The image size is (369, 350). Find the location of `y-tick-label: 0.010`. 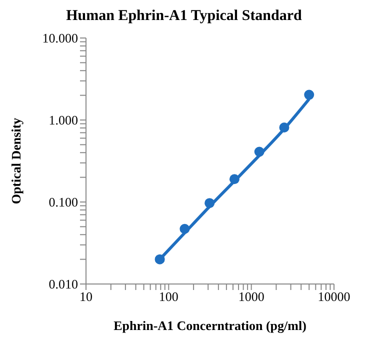

y-tick-label: 0.010 is located at coordinates (63, 284).